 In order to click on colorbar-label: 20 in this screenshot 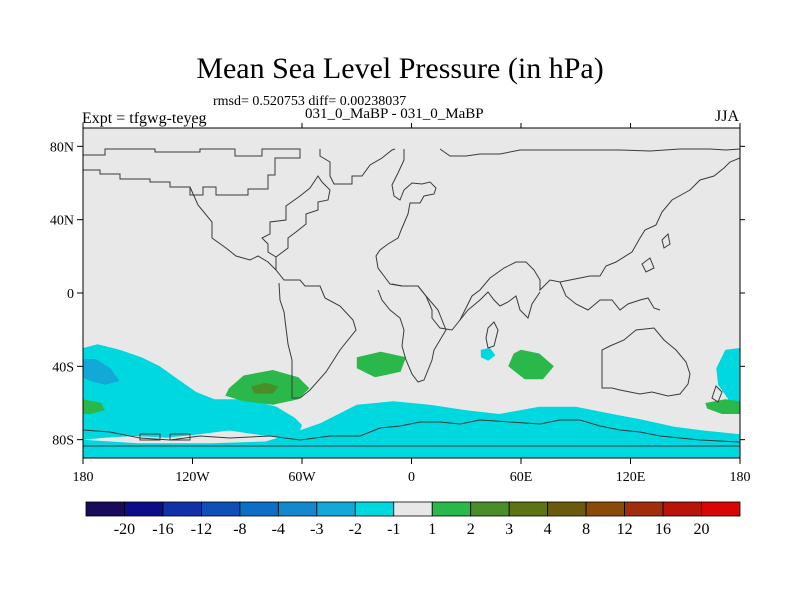, I will do `click(702, 529)`.